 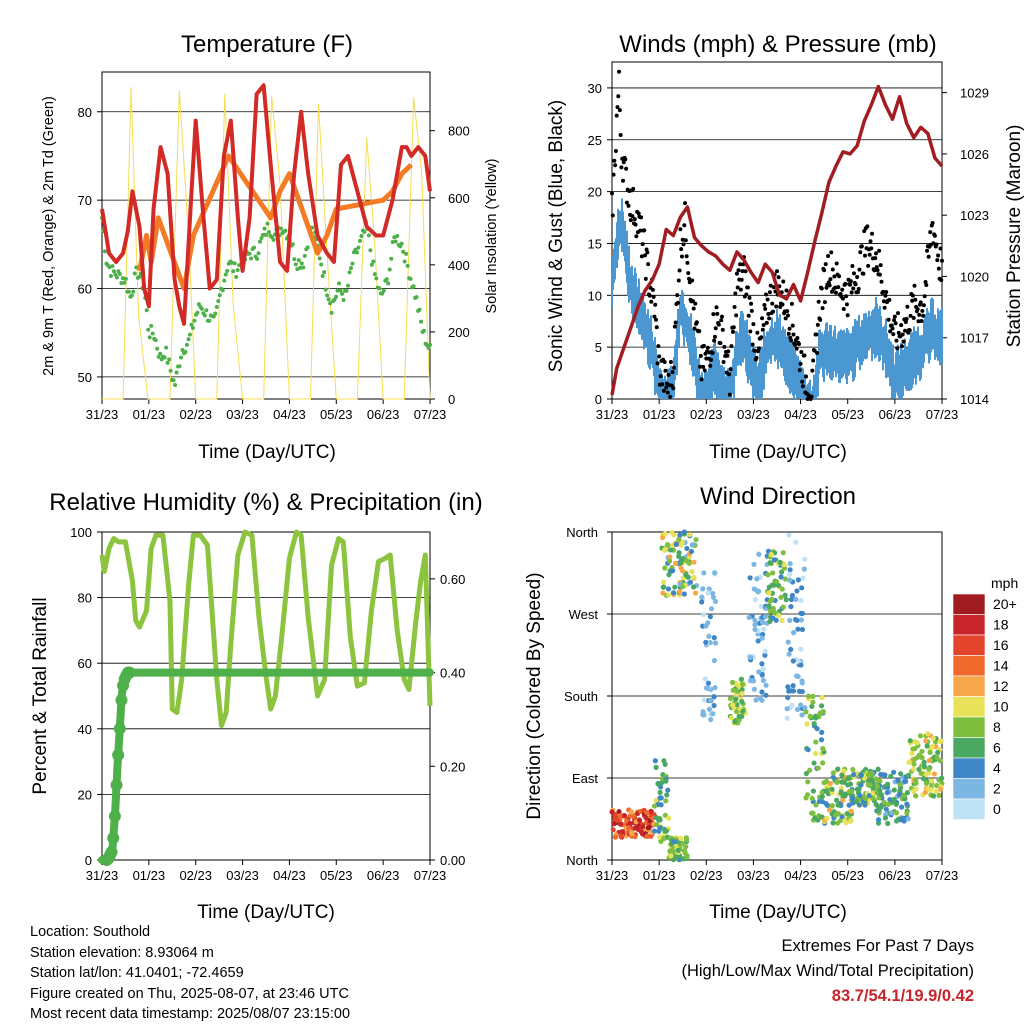 What do you see at coordinates (997, 748) in the screenshot?
I see `legend-label: 6` at bounding box center [997, 748].